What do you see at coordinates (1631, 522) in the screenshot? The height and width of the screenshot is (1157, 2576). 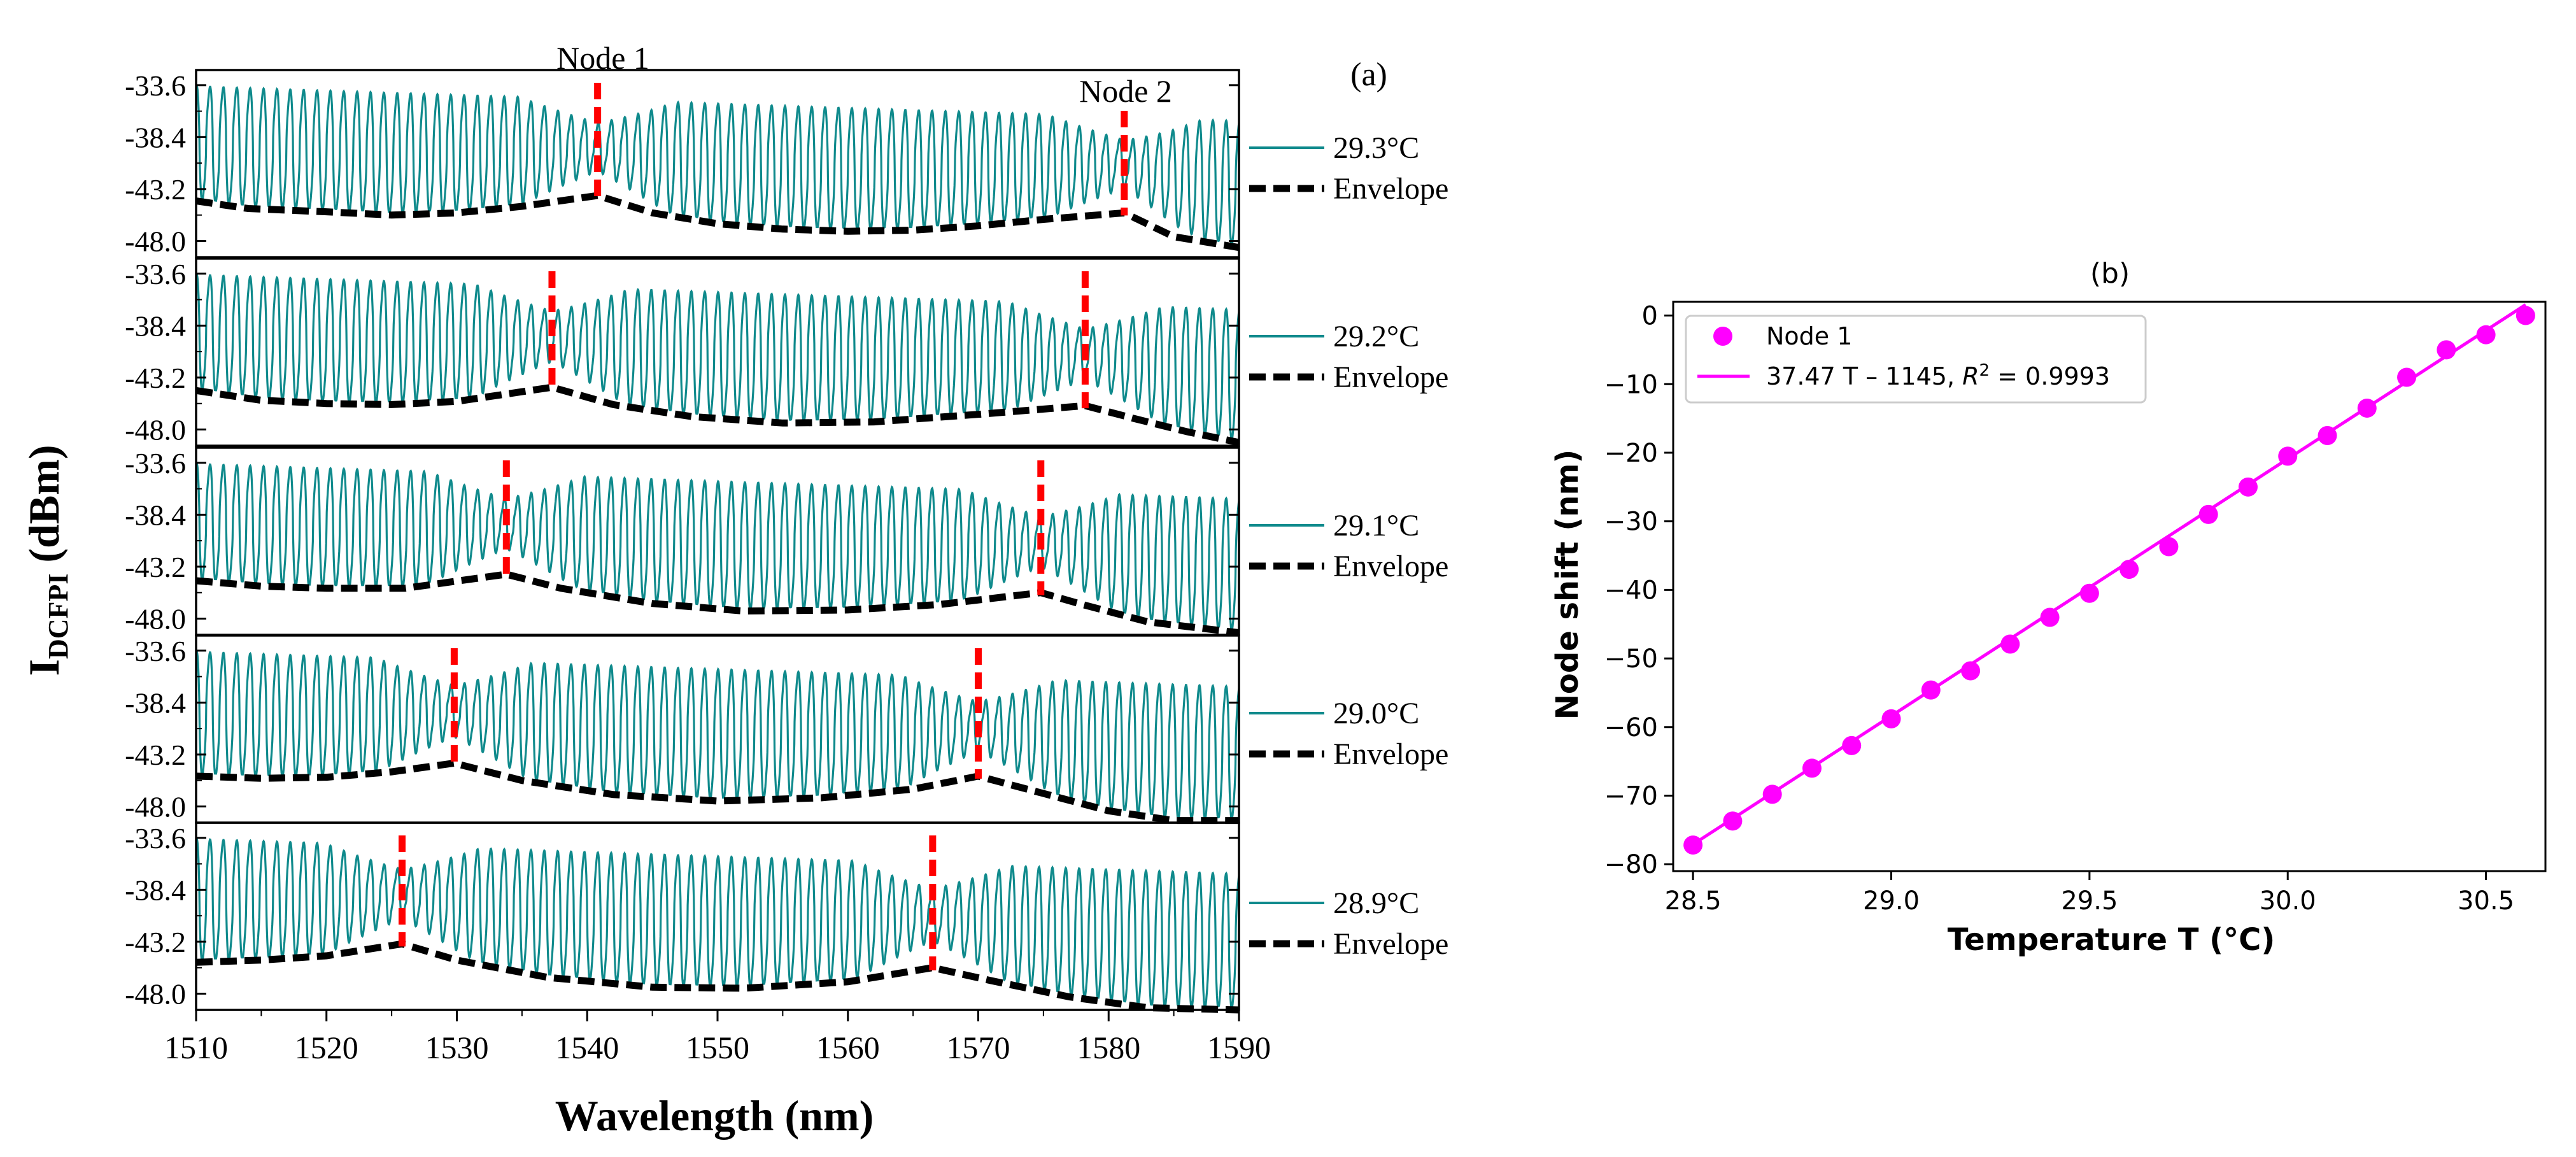 I see `y-tick-label: −30` at bounding box center [1631, 522].